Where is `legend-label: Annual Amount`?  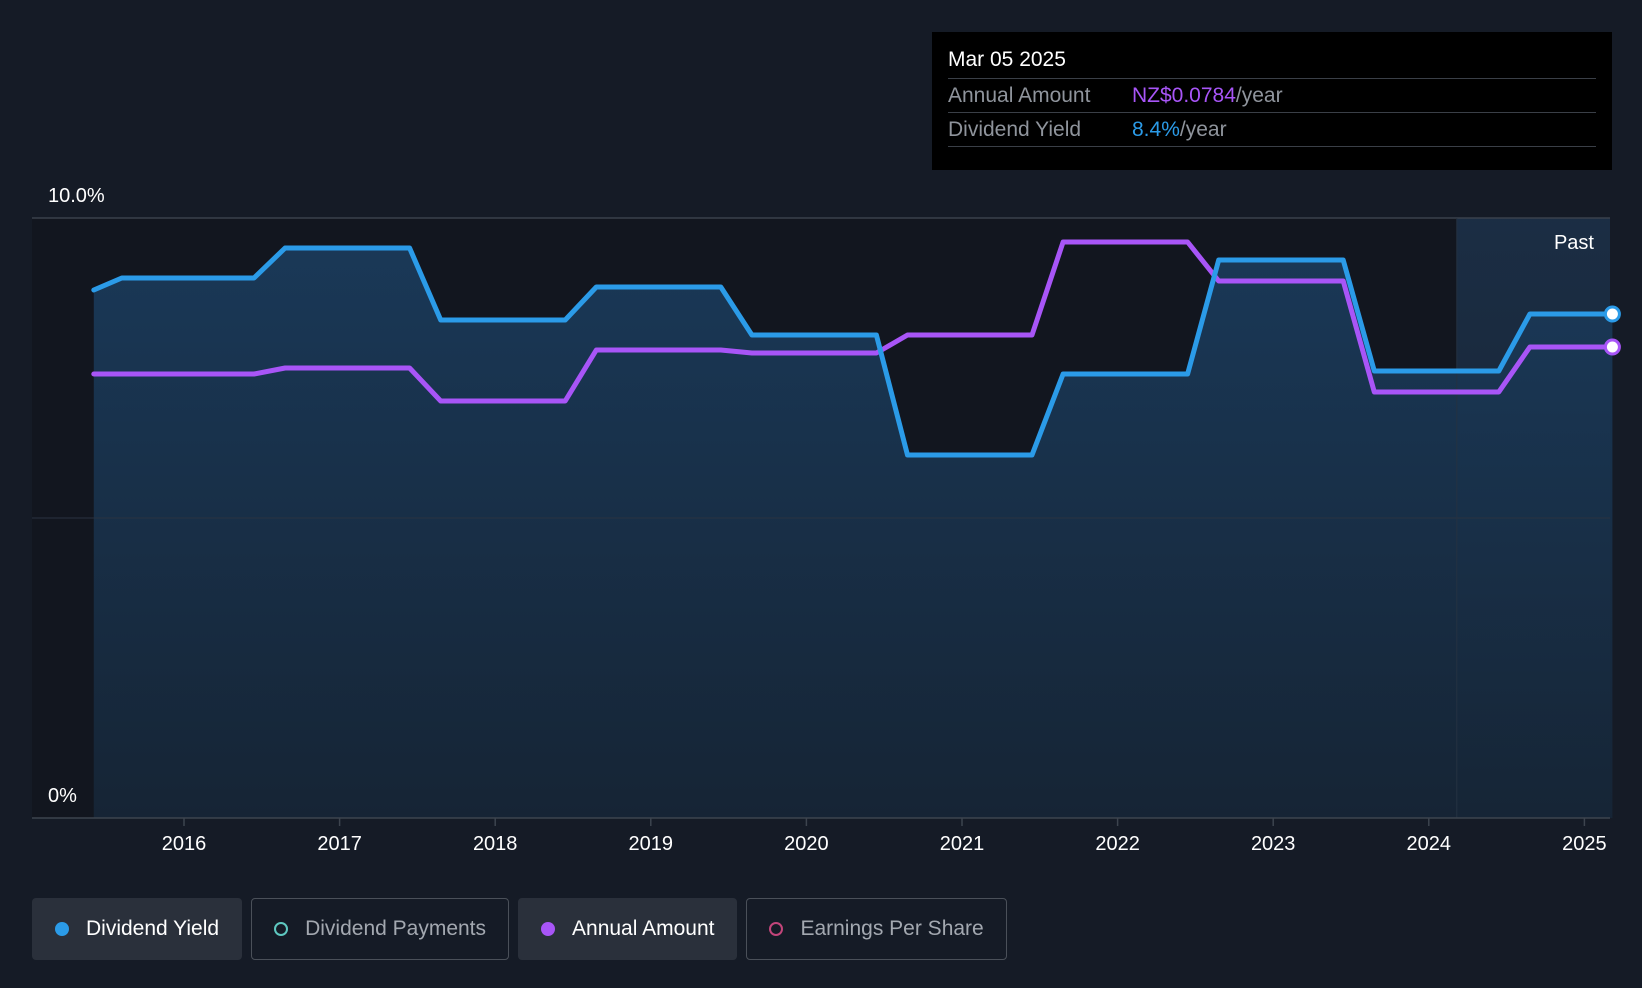 legend-label: Annual Amount is located at coordinates (643, 928).